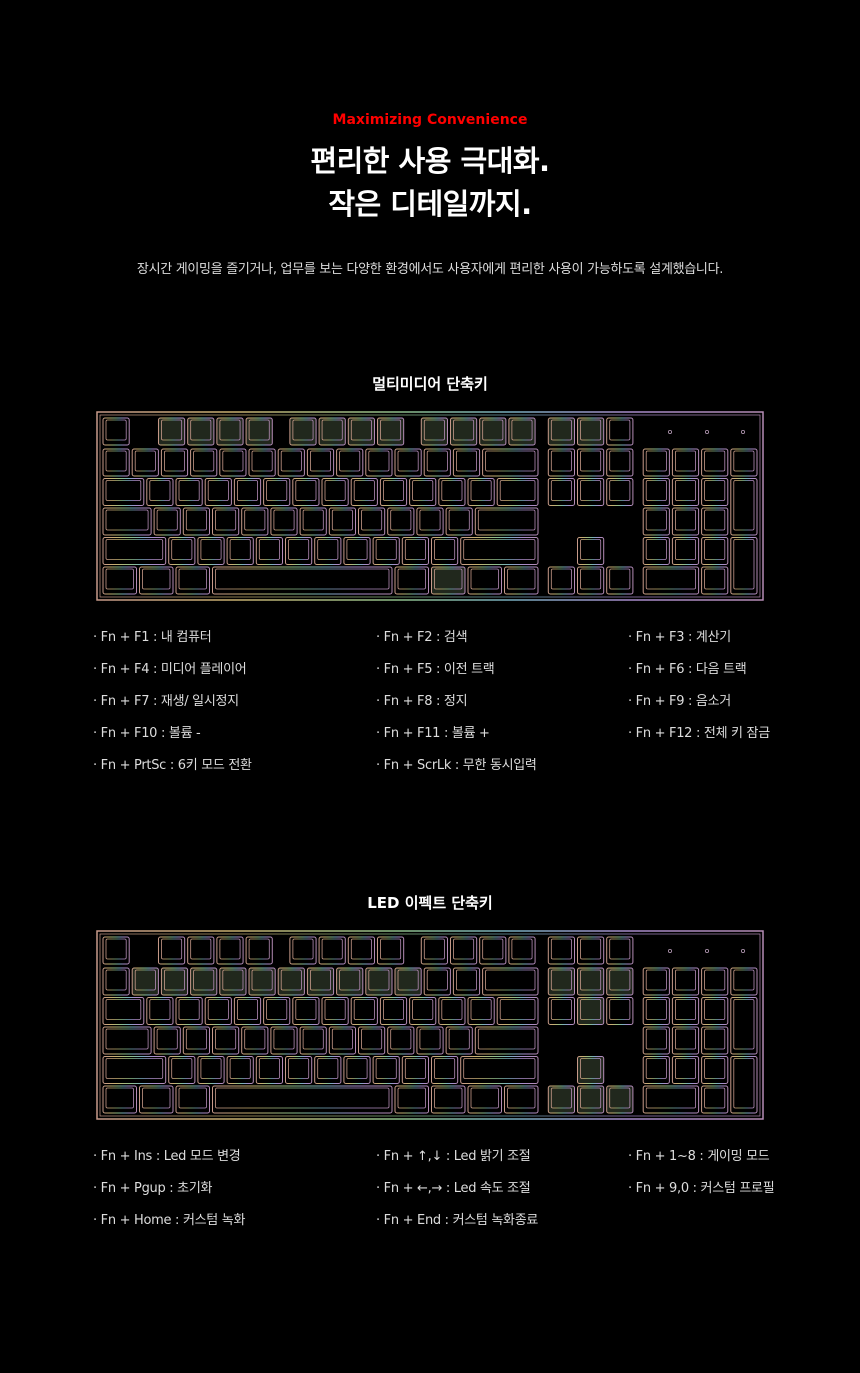 The width and height of the screenshot is (860, 1373). What do you see at coordinates (453, 1156) in the screenshot?
I see `shortcut-item: · Fn + ↑,↓ : Led 밝기 조절` at bounding box center [453, 1156].